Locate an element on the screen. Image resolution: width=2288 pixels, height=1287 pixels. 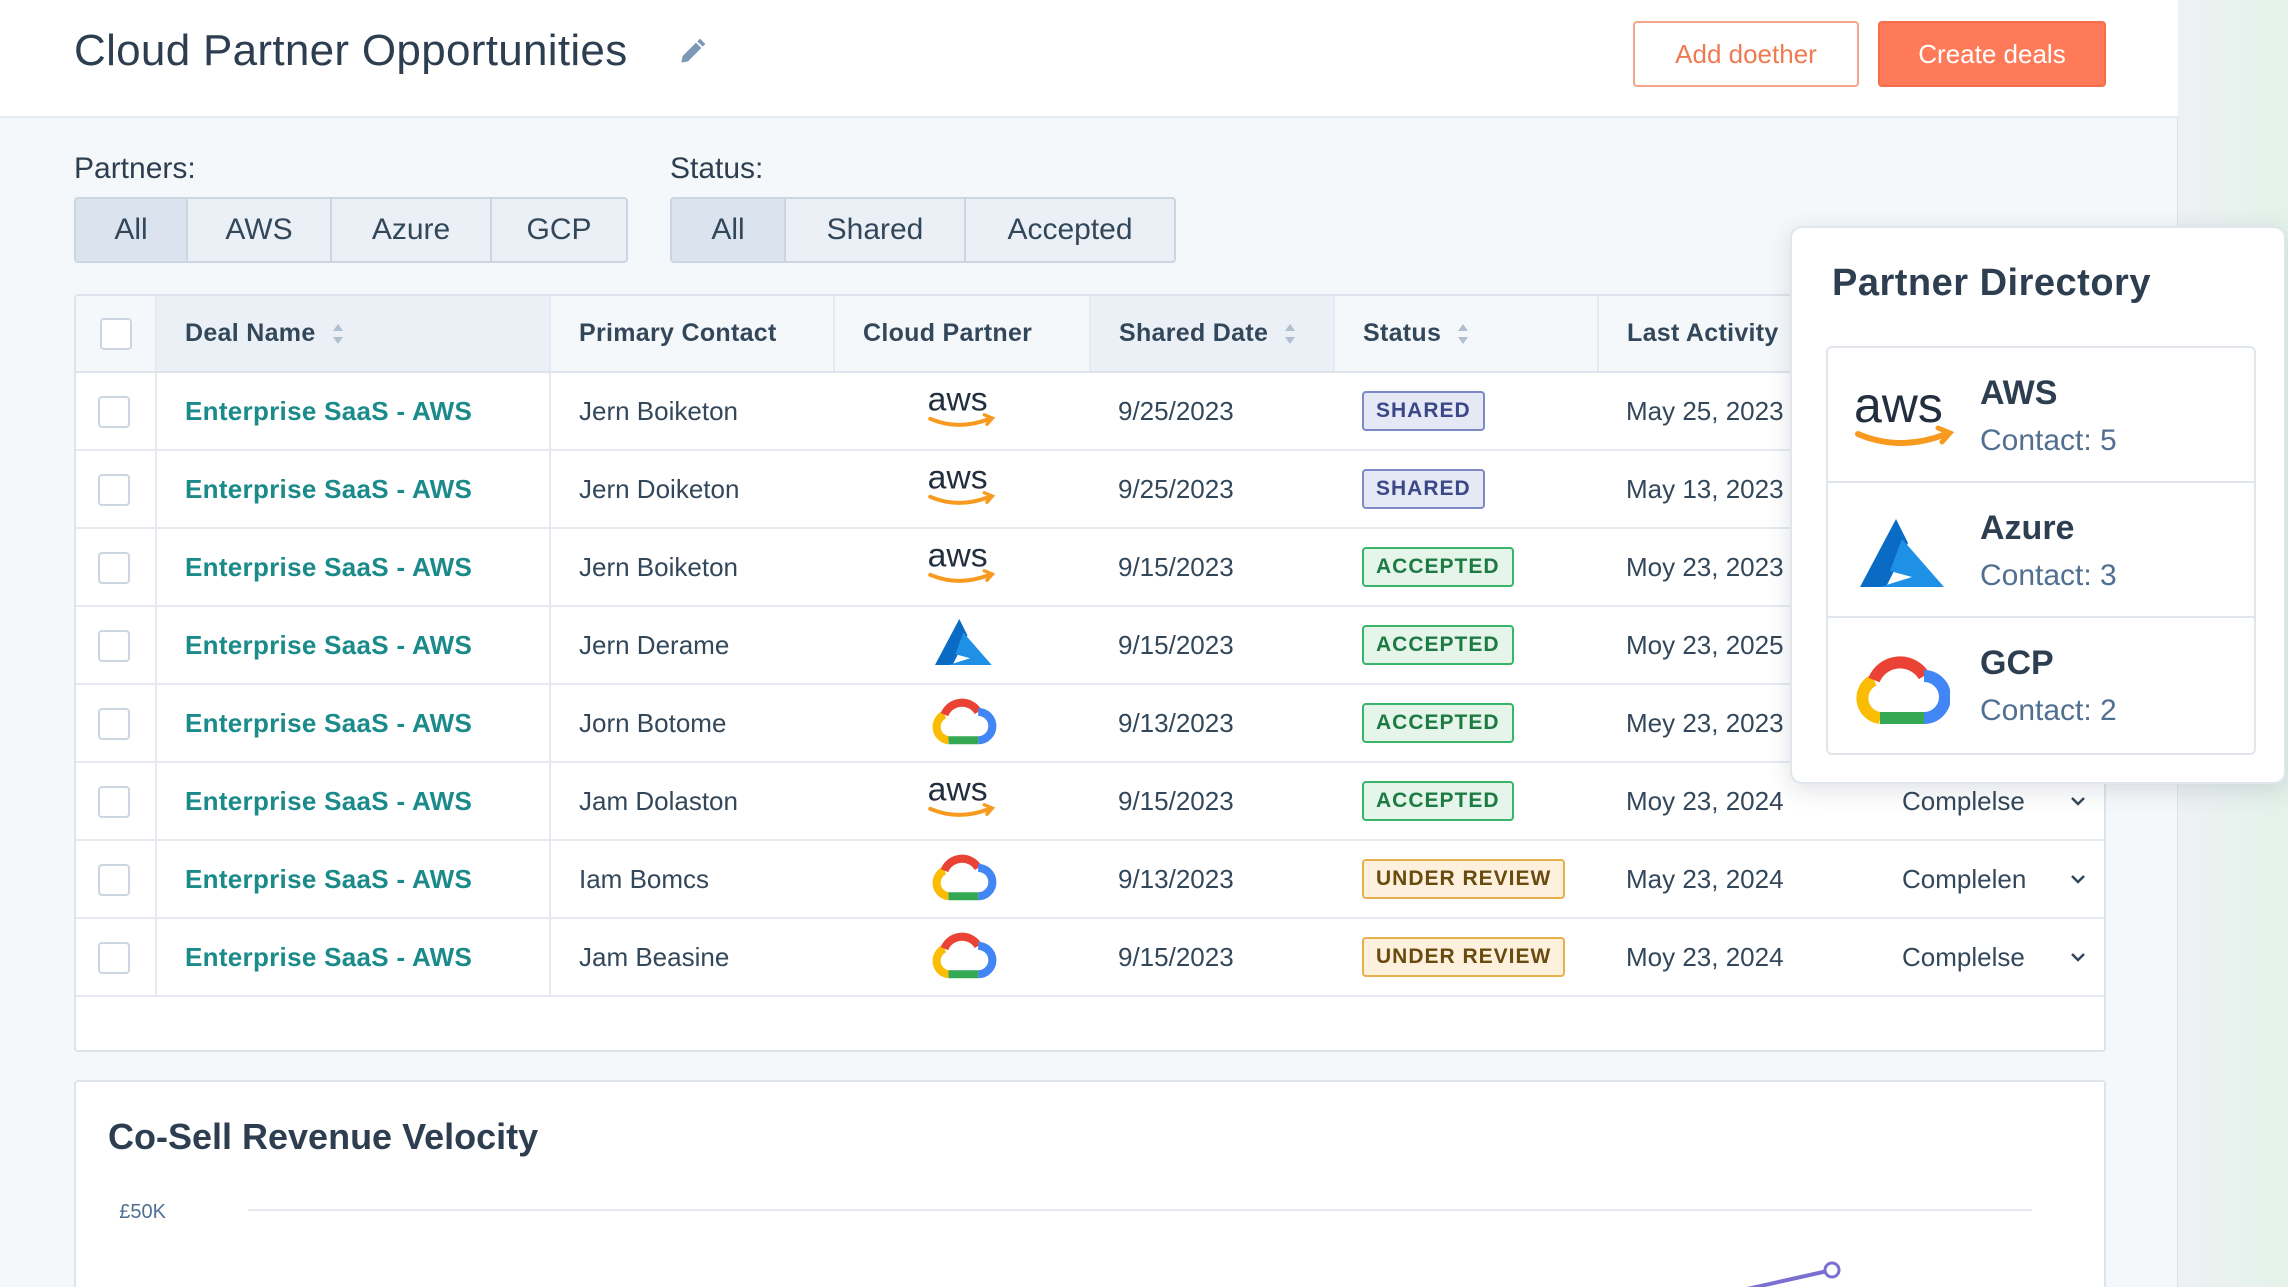
status-filter-accepted: Accepted is located at coordinates (1070, 229).